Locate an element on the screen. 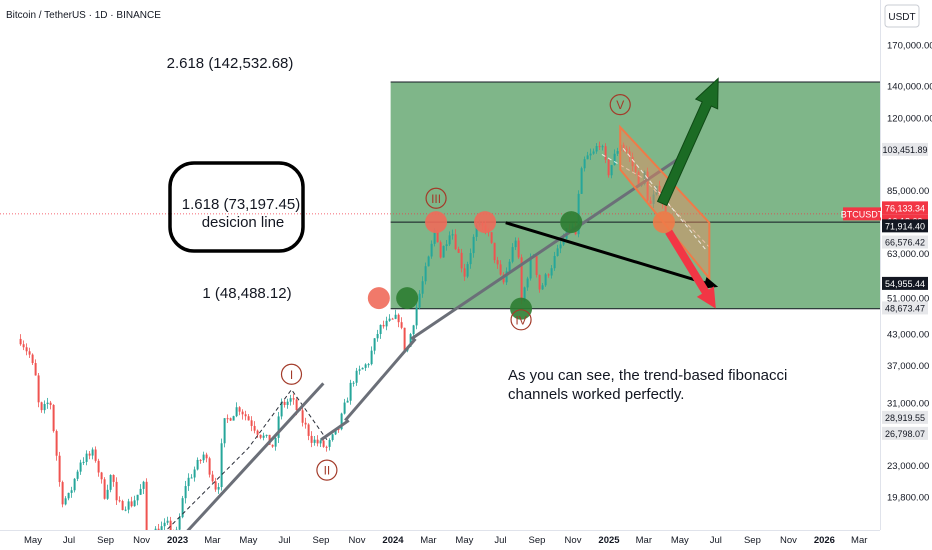 The image size is (932, 550). currency-button-bg is located at coordinates (902, 16).